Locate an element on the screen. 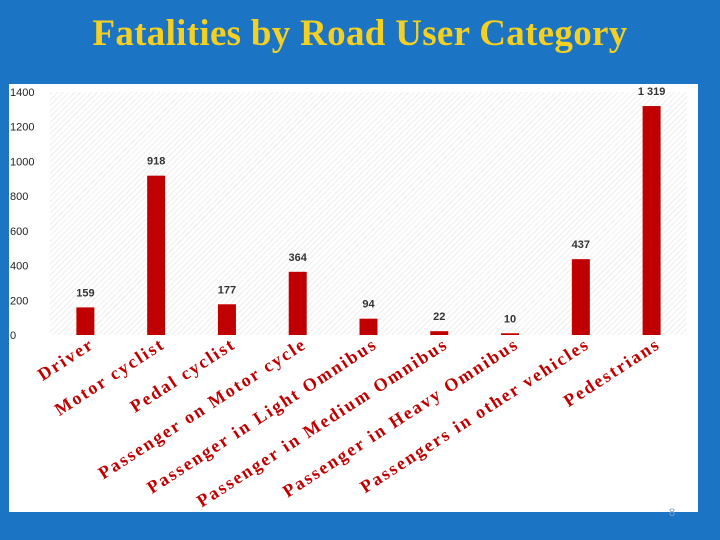  data-label: 918 is located at coordinates (156, 162).